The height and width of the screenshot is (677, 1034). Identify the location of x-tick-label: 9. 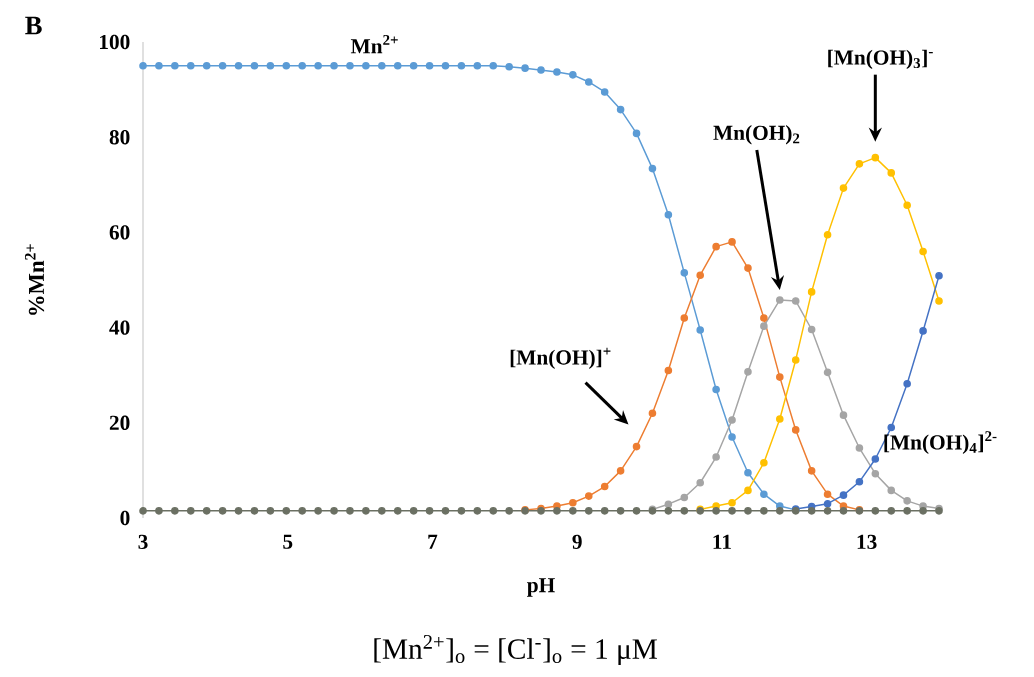
(577, 542).